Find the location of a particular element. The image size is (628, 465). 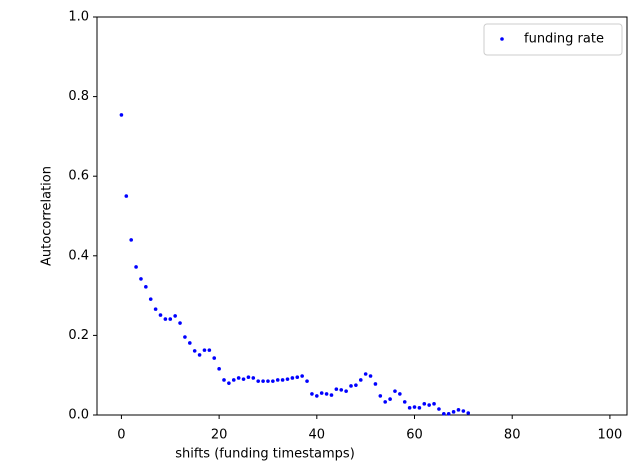

legend-marker is located at coordinates (502, 39).